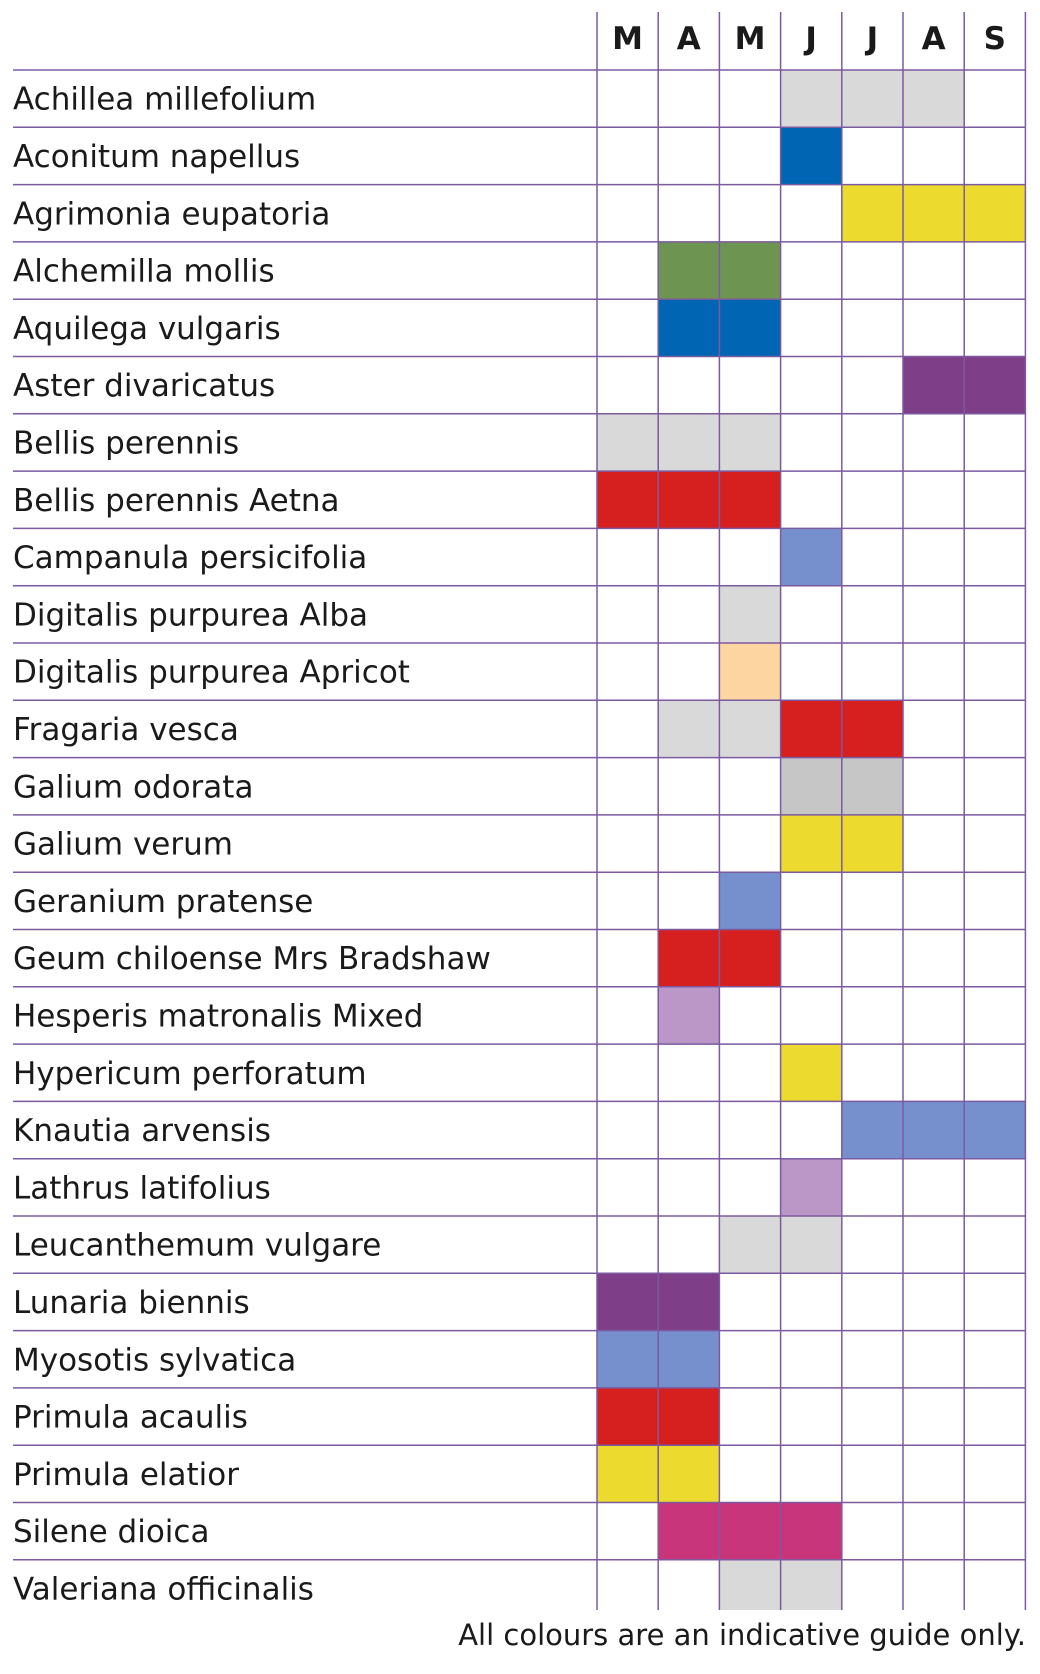 Image resolution: width=1040 pixels, height=1674 pixels. Describe the element at coordinates (126, 443) in the screenshot. I see `plant-label: Bellis perennis` at that location.